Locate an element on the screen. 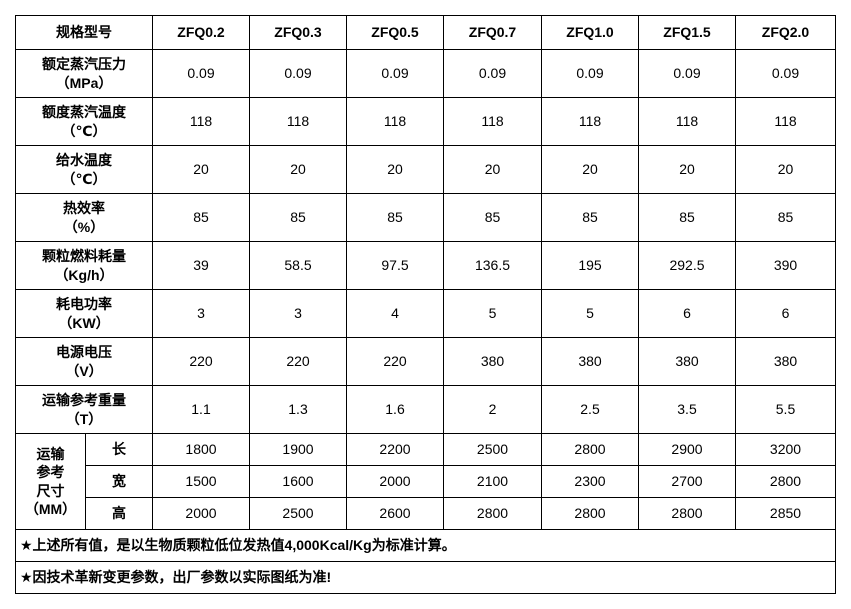  table-cell: 2100 is located at coordinates (492, 481).